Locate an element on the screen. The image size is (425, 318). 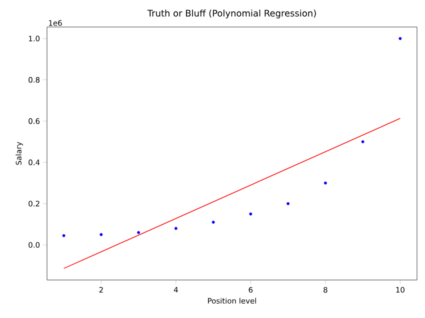
chart-title: Truth or Bluff (Polynomial Regression) is located at coordinates (231, 14).